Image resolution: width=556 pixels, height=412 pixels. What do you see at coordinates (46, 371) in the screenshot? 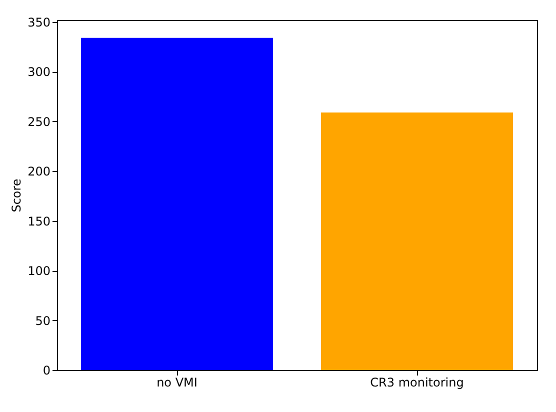
I see `y-tick-label: 0` at bounding box center [46, 371].